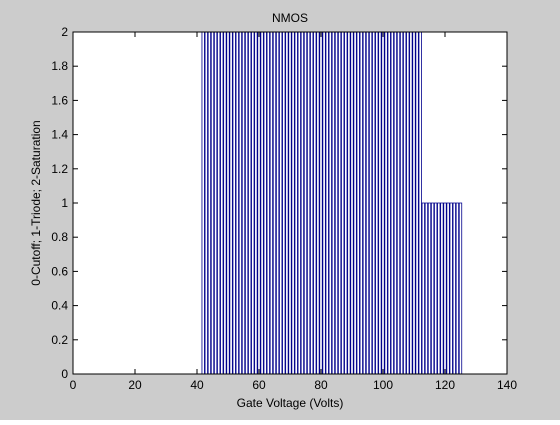 The height and width of the screenshot is (425, 560). What do you see at coordinates (59, 135) in the screenshot?
I see `y-tick-label: 1.4` at bounding box center [59, 135].